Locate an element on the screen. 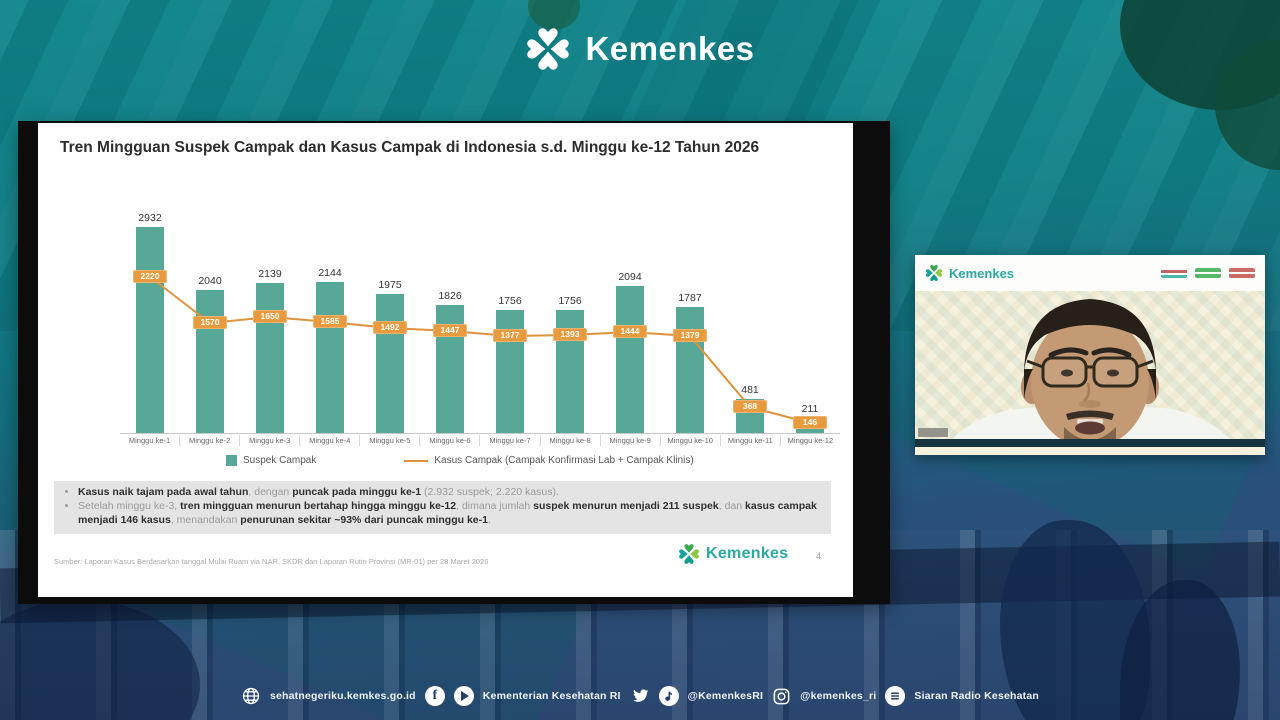  line-value-label: 1377 is located at coordinates (510, 335).